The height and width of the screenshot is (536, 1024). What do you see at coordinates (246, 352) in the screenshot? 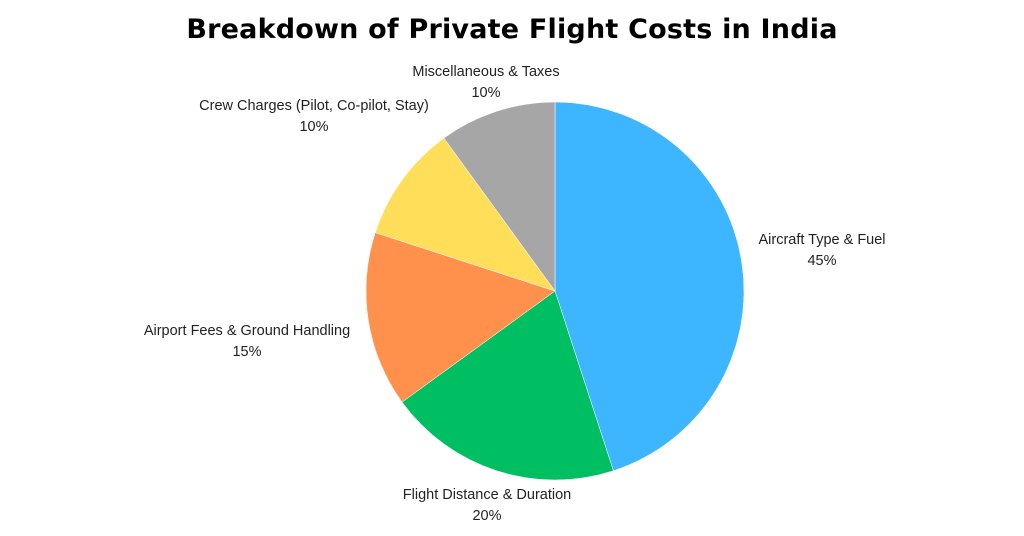
I see `slice-percent-label-3: 15%` at bounding box center [246, 352].